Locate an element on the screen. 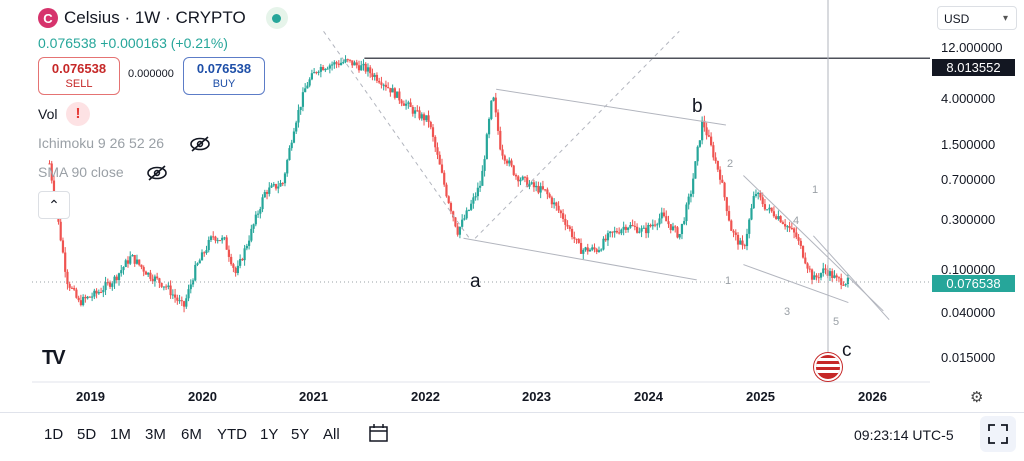 This screenshot has height=461, width=1024. date-range-icon is located at coordinates (379, 433).